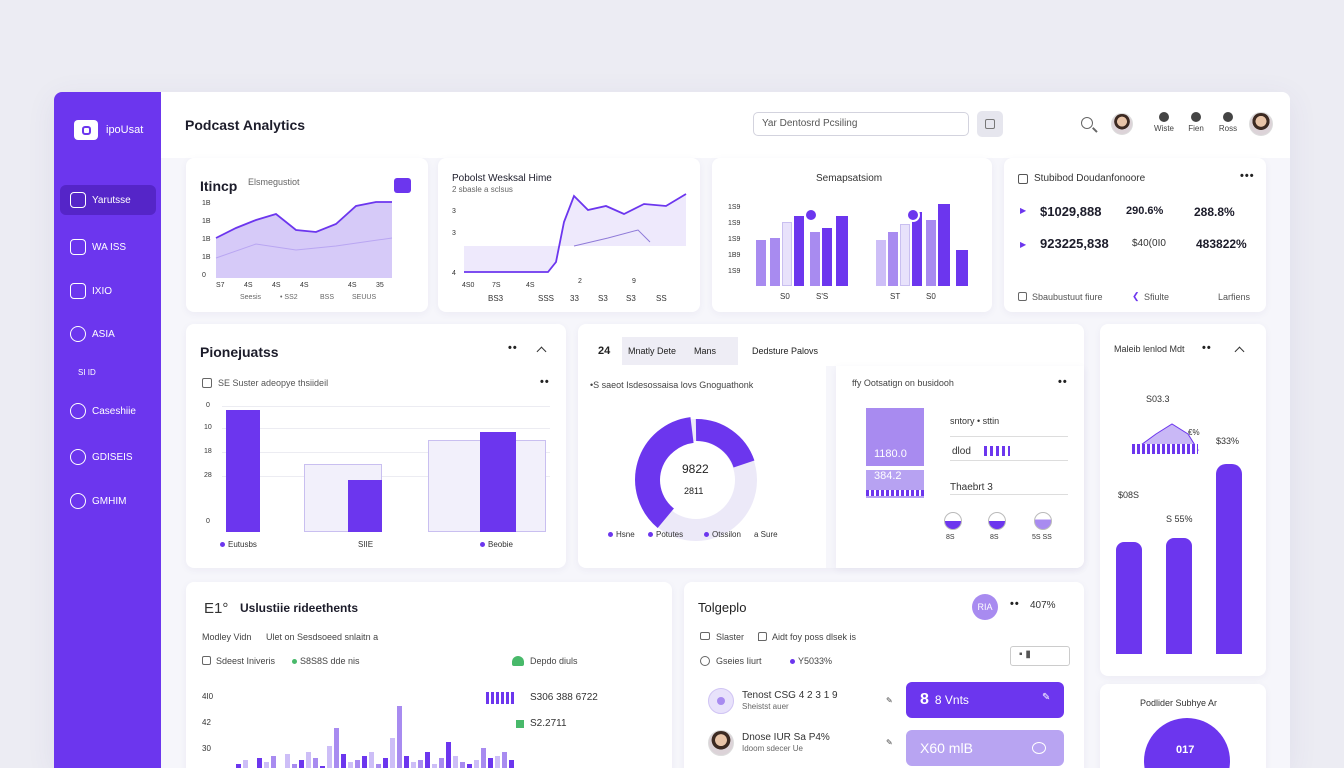  Describe the element at coordinates (1039, 748) in the screenshot. I see `eye-icon` at that location.